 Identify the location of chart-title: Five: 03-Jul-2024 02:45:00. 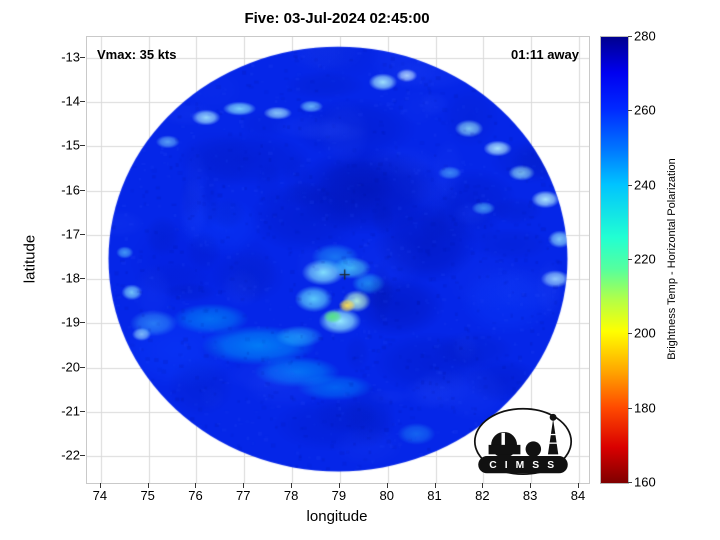
(337, 18).